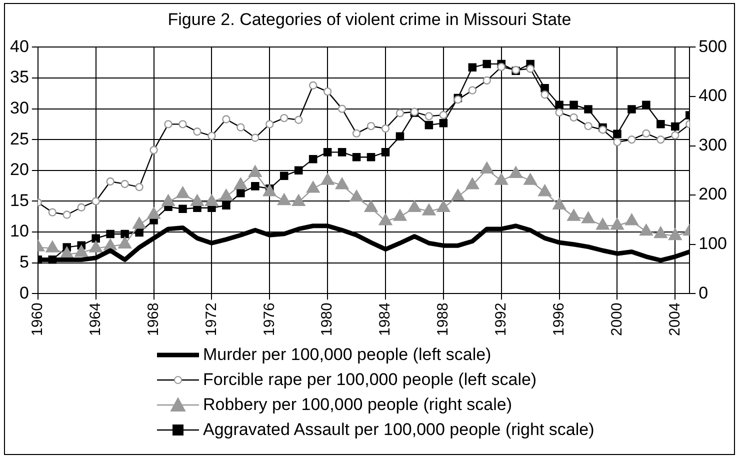 The height and width of the screenshot is (459, 739). Describe the element at coordinates (211, 319) in the screenshot. I see `x-tick-label: 1972` at that location.